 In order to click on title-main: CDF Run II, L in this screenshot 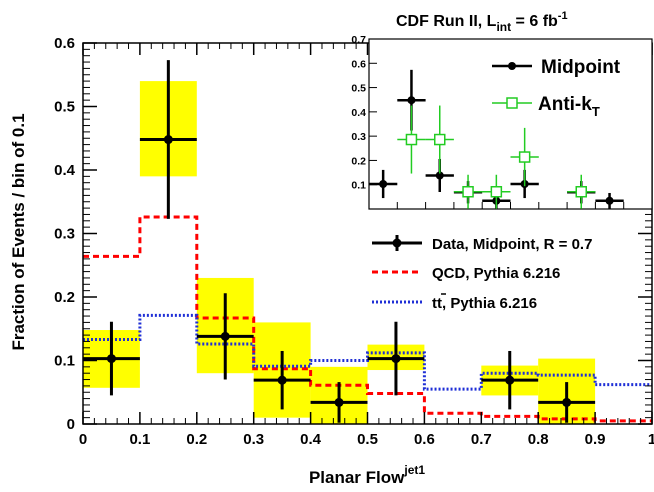, I will do `click(446, 21)`.